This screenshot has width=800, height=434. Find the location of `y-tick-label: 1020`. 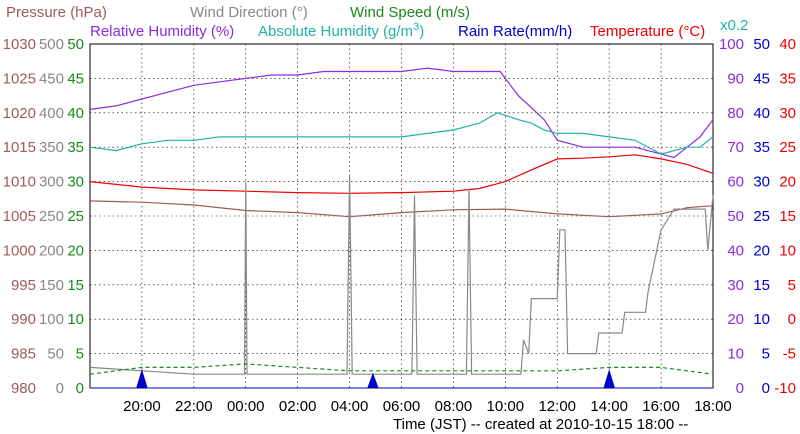

y-tick-label: 1020 is located at coordinates (19, 113).